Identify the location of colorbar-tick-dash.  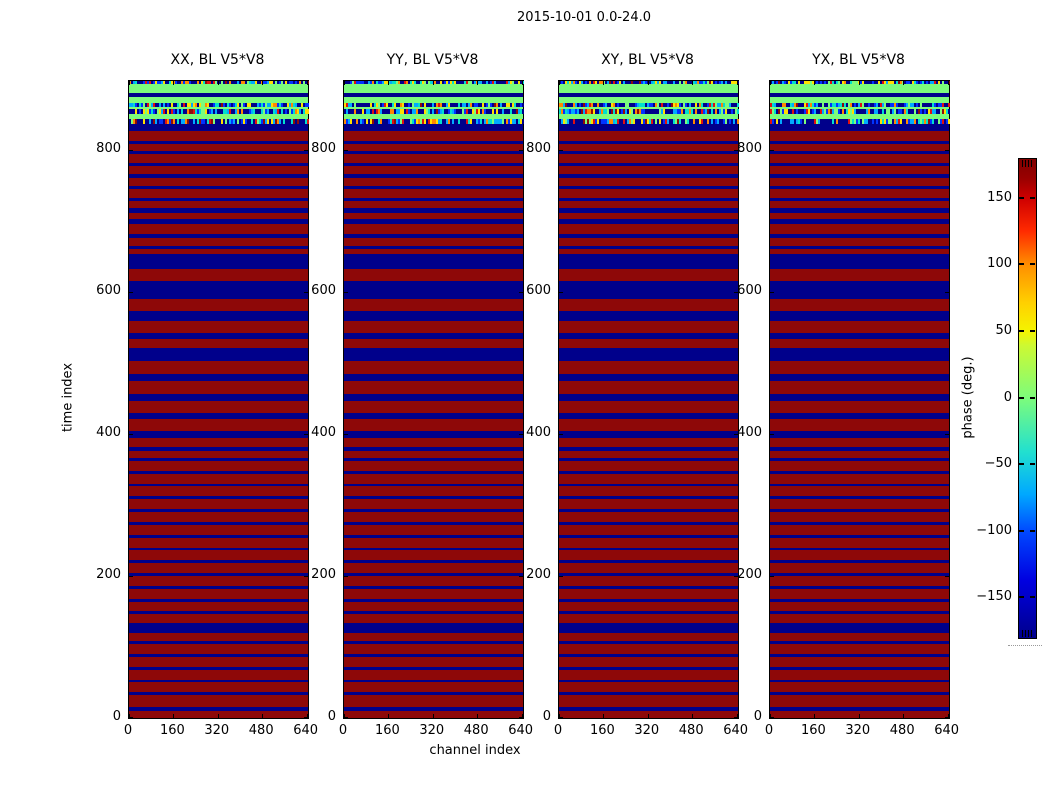
(1032, 597).